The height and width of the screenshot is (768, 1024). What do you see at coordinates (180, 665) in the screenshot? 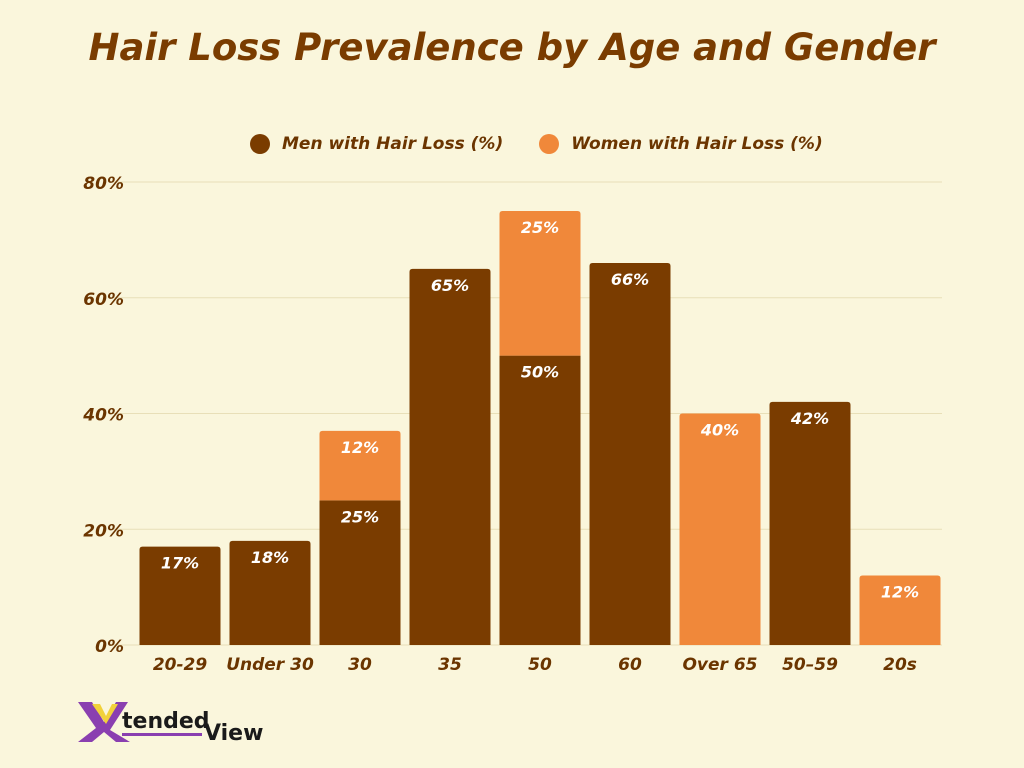
I see `x-tick-label: 20-29` at bounding box center [180, 665].